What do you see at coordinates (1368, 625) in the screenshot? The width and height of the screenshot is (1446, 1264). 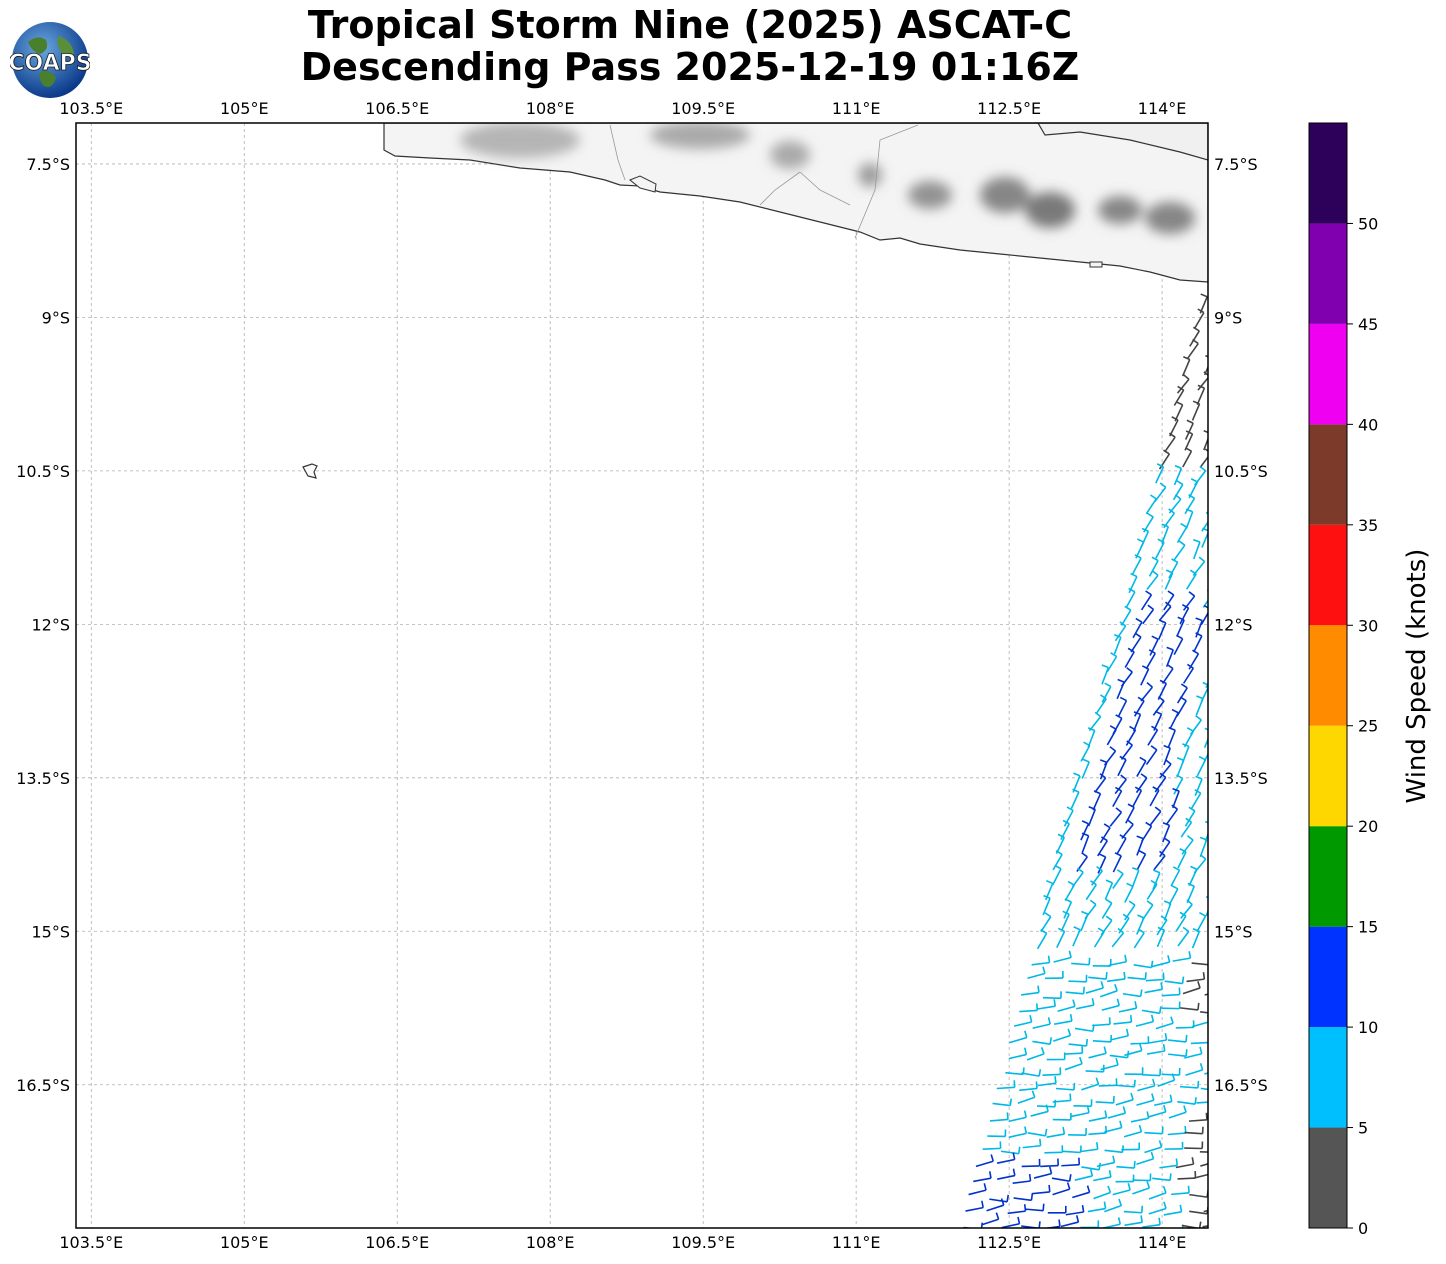 I see `colorbar-tick-label: 30` at bounding box center [1368, 625].